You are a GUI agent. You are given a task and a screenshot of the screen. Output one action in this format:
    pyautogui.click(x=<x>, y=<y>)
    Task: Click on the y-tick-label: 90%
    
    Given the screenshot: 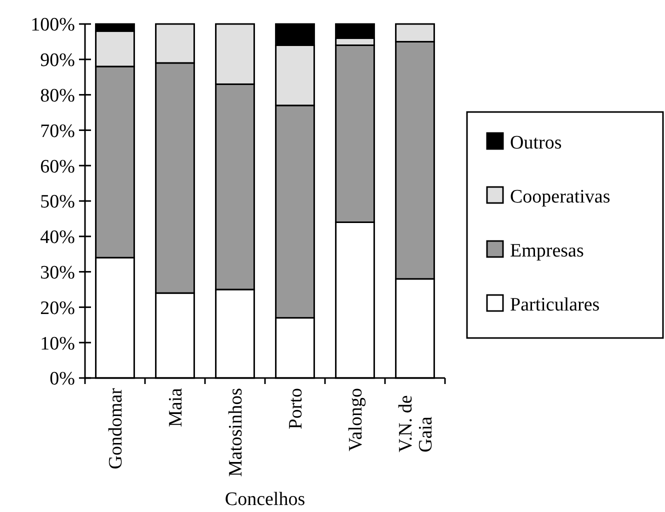 What is the action you would take?
    pyautogui.click(x=58, y=61)
    